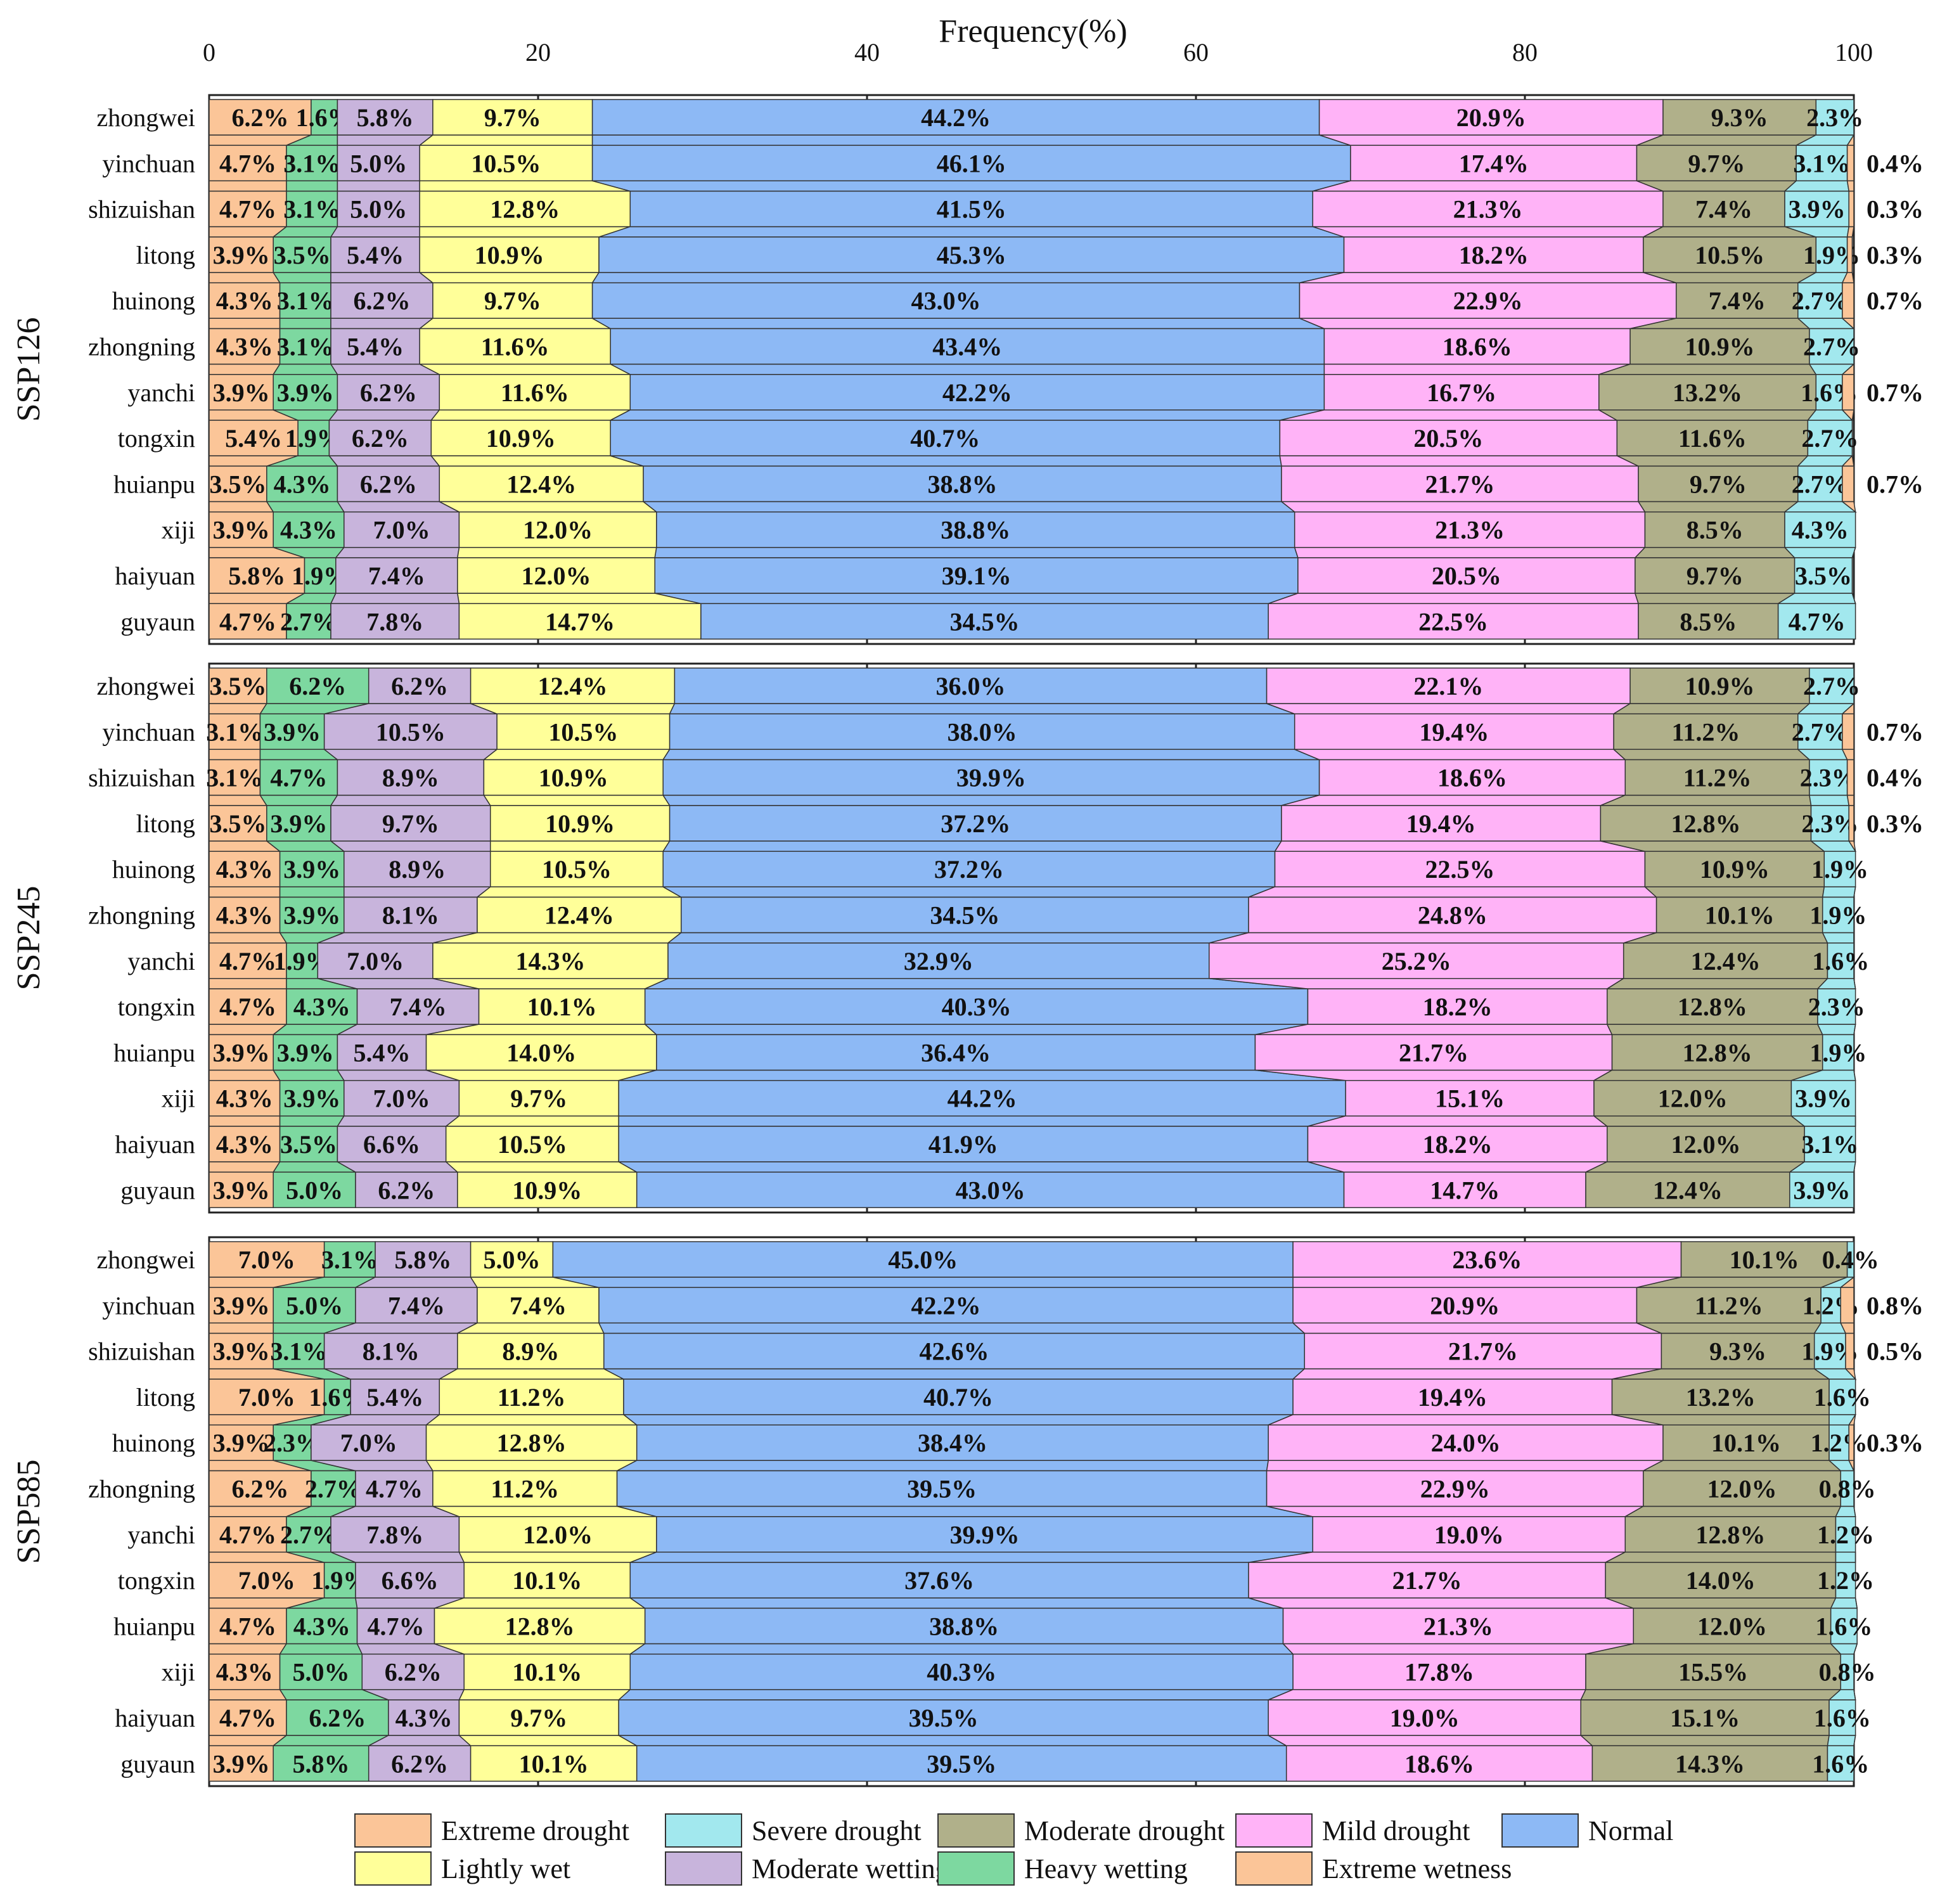 The width and height of the screenshot is (1947, 1904). What do you see at coordinates (977, 392) in the screenshot?
I see `data-label: 42.2%` at bounding box center [977, 392].